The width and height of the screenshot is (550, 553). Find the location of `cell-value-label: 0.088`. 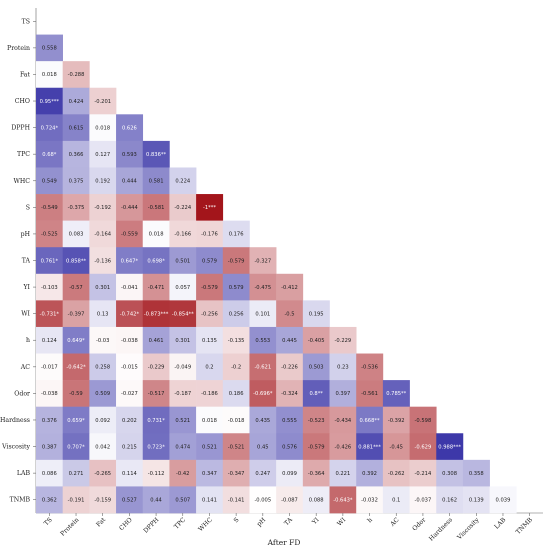

cell-value-label: 0.088 is located at coordinates (316, 501).